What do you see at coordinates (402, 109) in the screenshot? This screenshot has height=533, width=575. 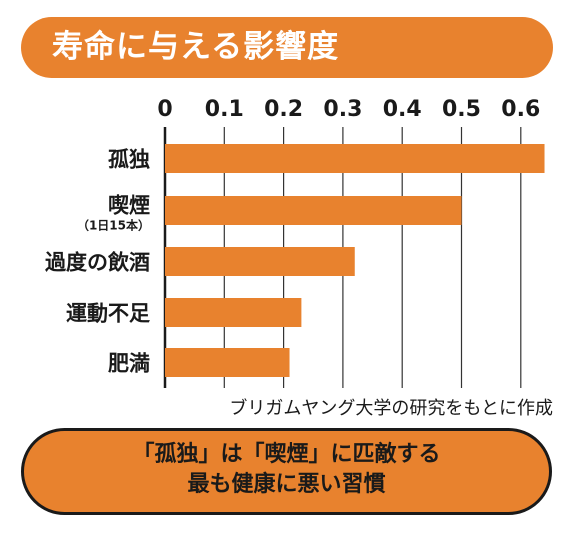 I see `x-tick-label: 0.4` at bounding box center [402, 109].